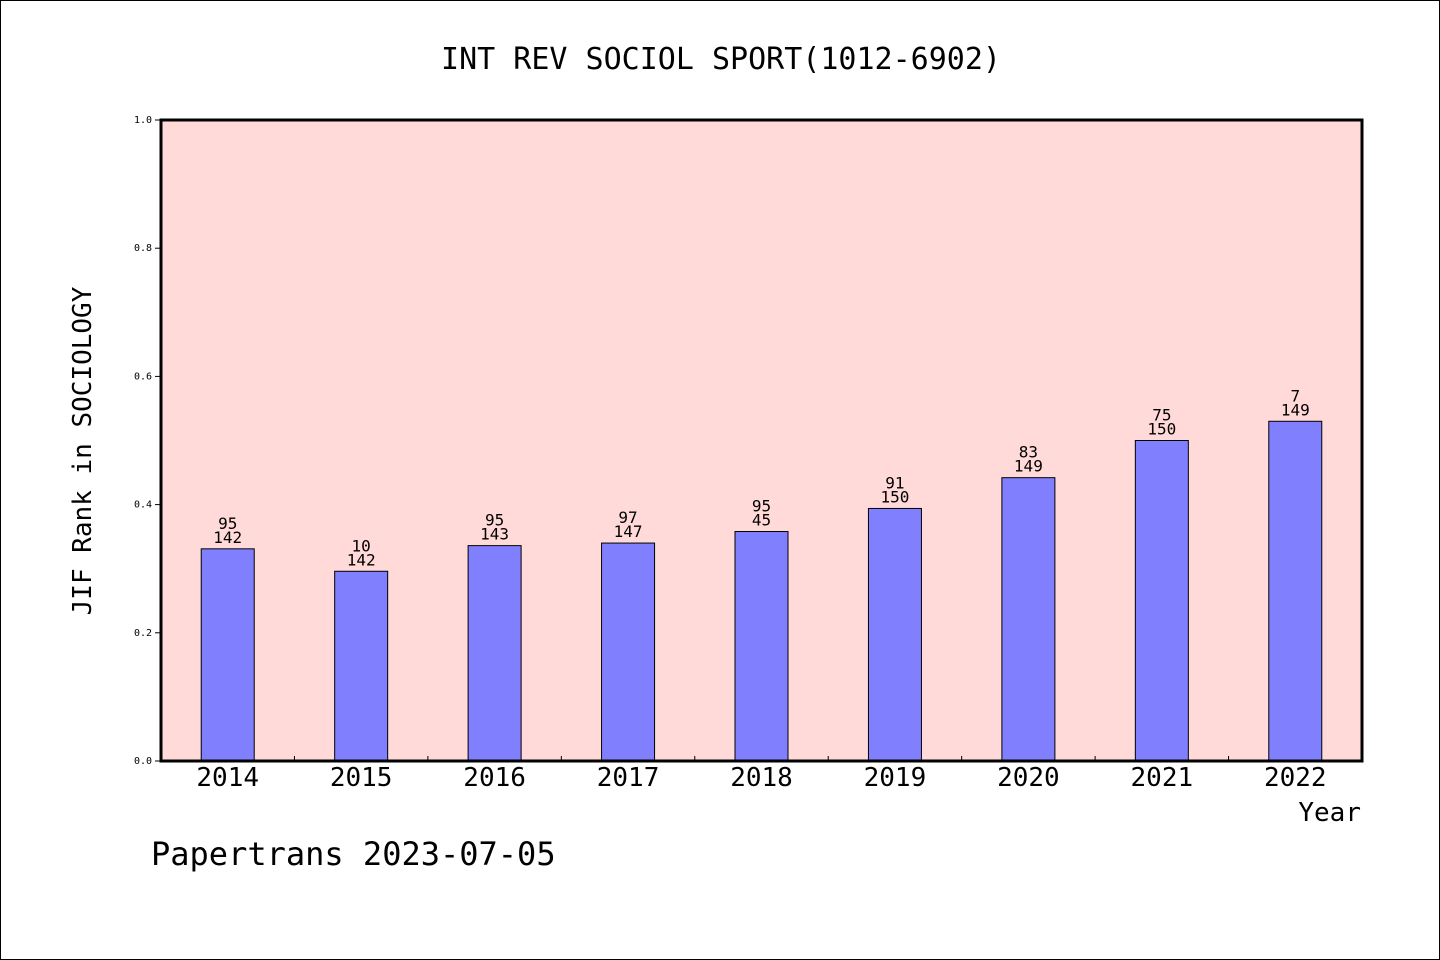 The image size is (1440, 960). Describe the element at coordinates (143, 505) in the screenshot. I see `y-tick-label: 0.4` at that location.